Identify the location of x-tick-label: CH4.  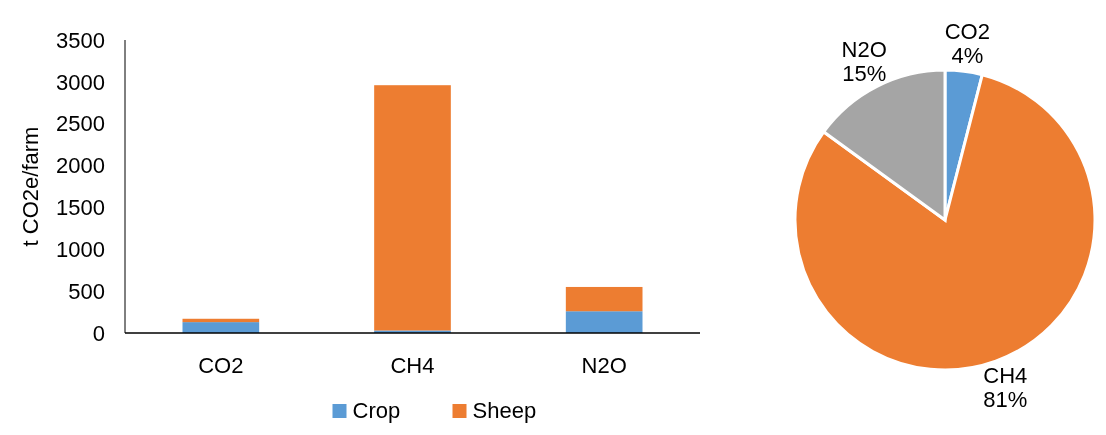
(412, 365).